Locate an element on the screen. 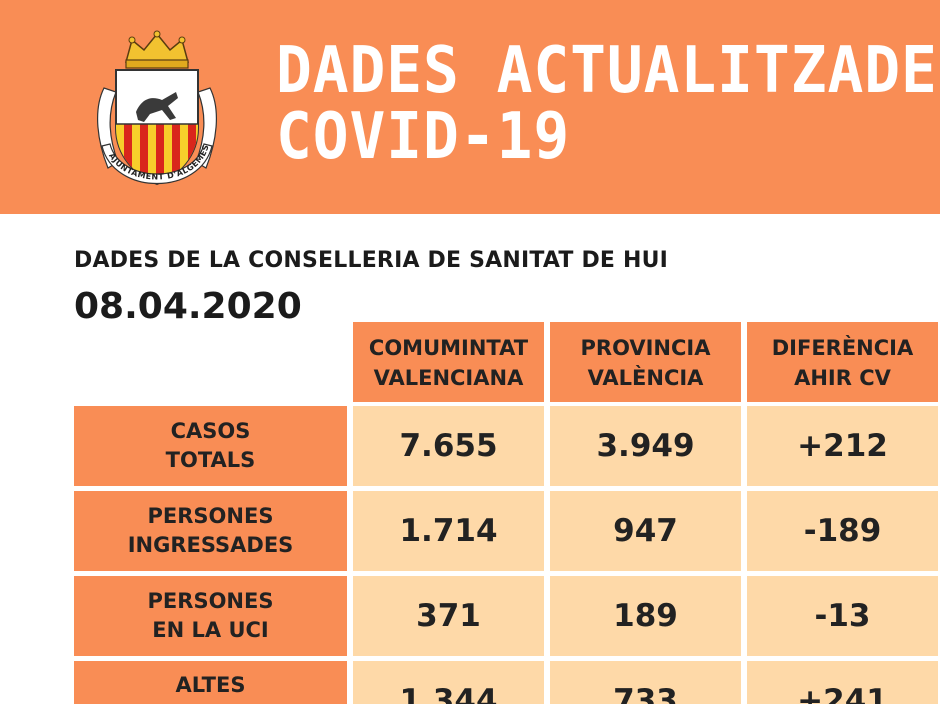 This screenshot has height=704, width=940. table-cell: 3.949 is located at coordinates (645, 446).